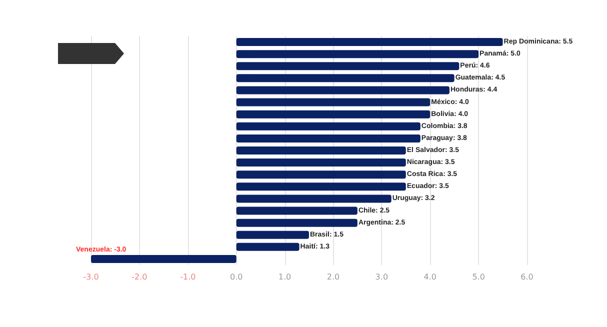 This screenshot has width=607, height=327. Describe the element at coordinates (333, 277) in the screenshot. I see `x-tick-label: 2.0` at that location.